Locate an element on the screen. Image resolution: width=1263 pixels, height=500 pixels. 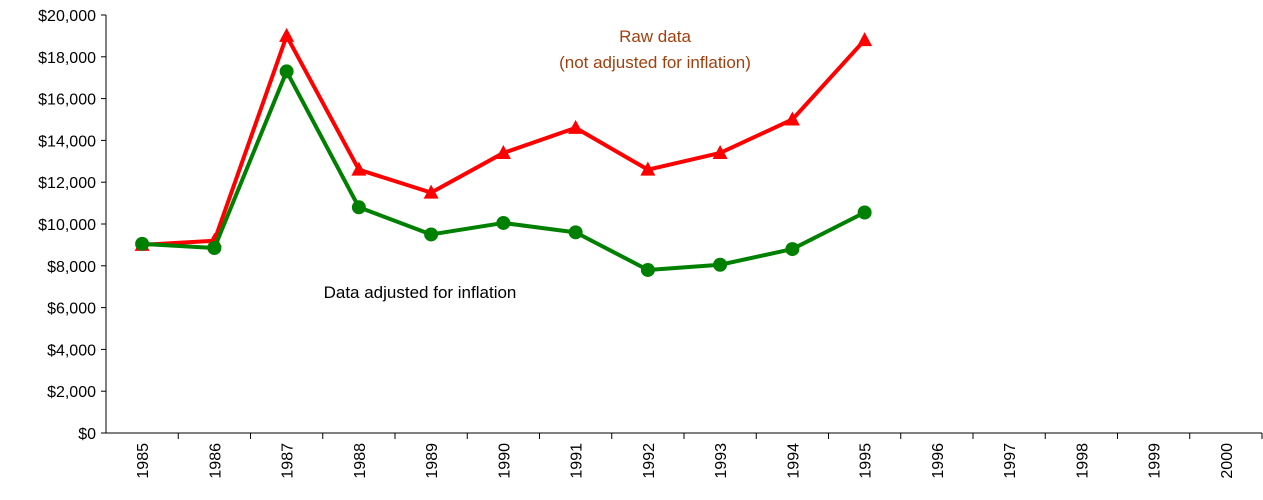
y-tick-label: $10,000 is located at coordinates (67, 225).